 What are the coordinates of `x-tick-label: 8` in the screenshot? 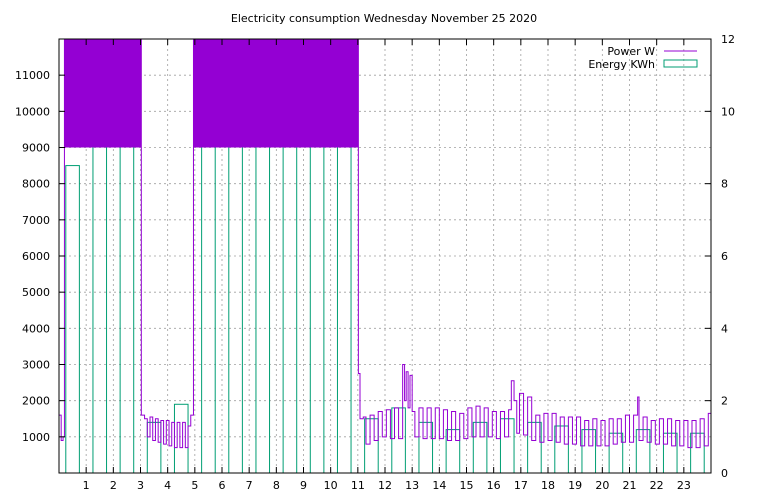 It's located at (276, 485).